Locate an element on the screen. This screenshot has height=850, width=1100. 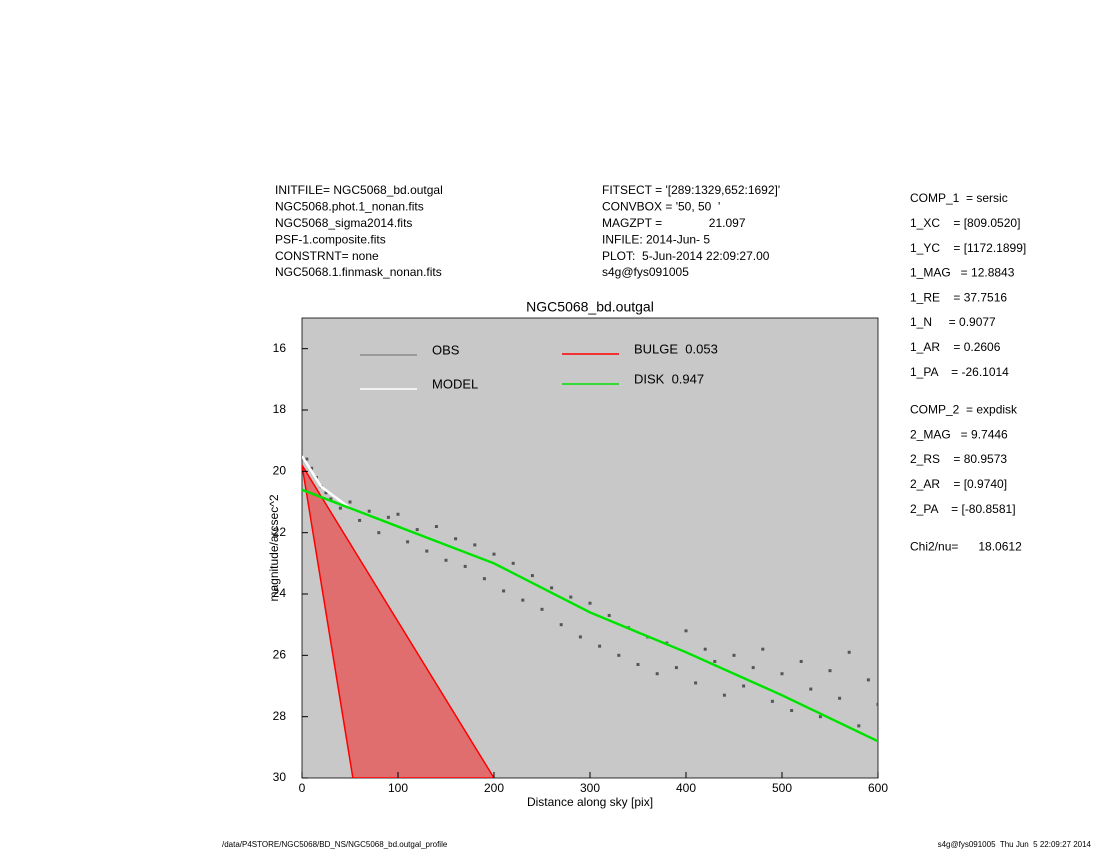
header-text: PLOT: 5-Jun-2014 22:09:27.00 is located at coordinates (686, 256).